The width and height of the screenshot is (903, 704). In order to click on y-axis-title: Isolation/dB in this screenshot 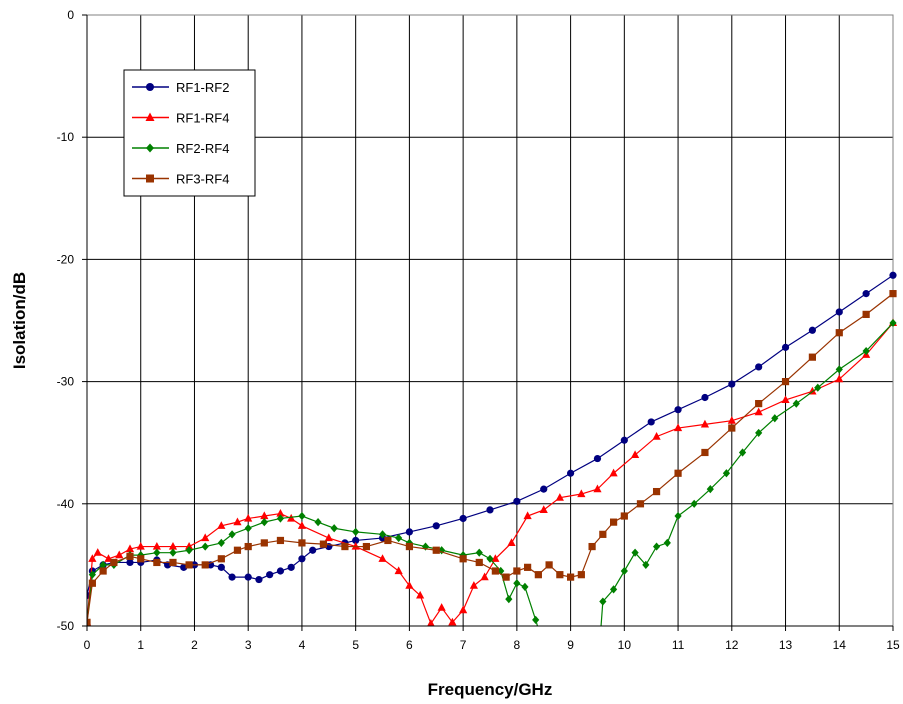, I will do `click(19, 320)`.